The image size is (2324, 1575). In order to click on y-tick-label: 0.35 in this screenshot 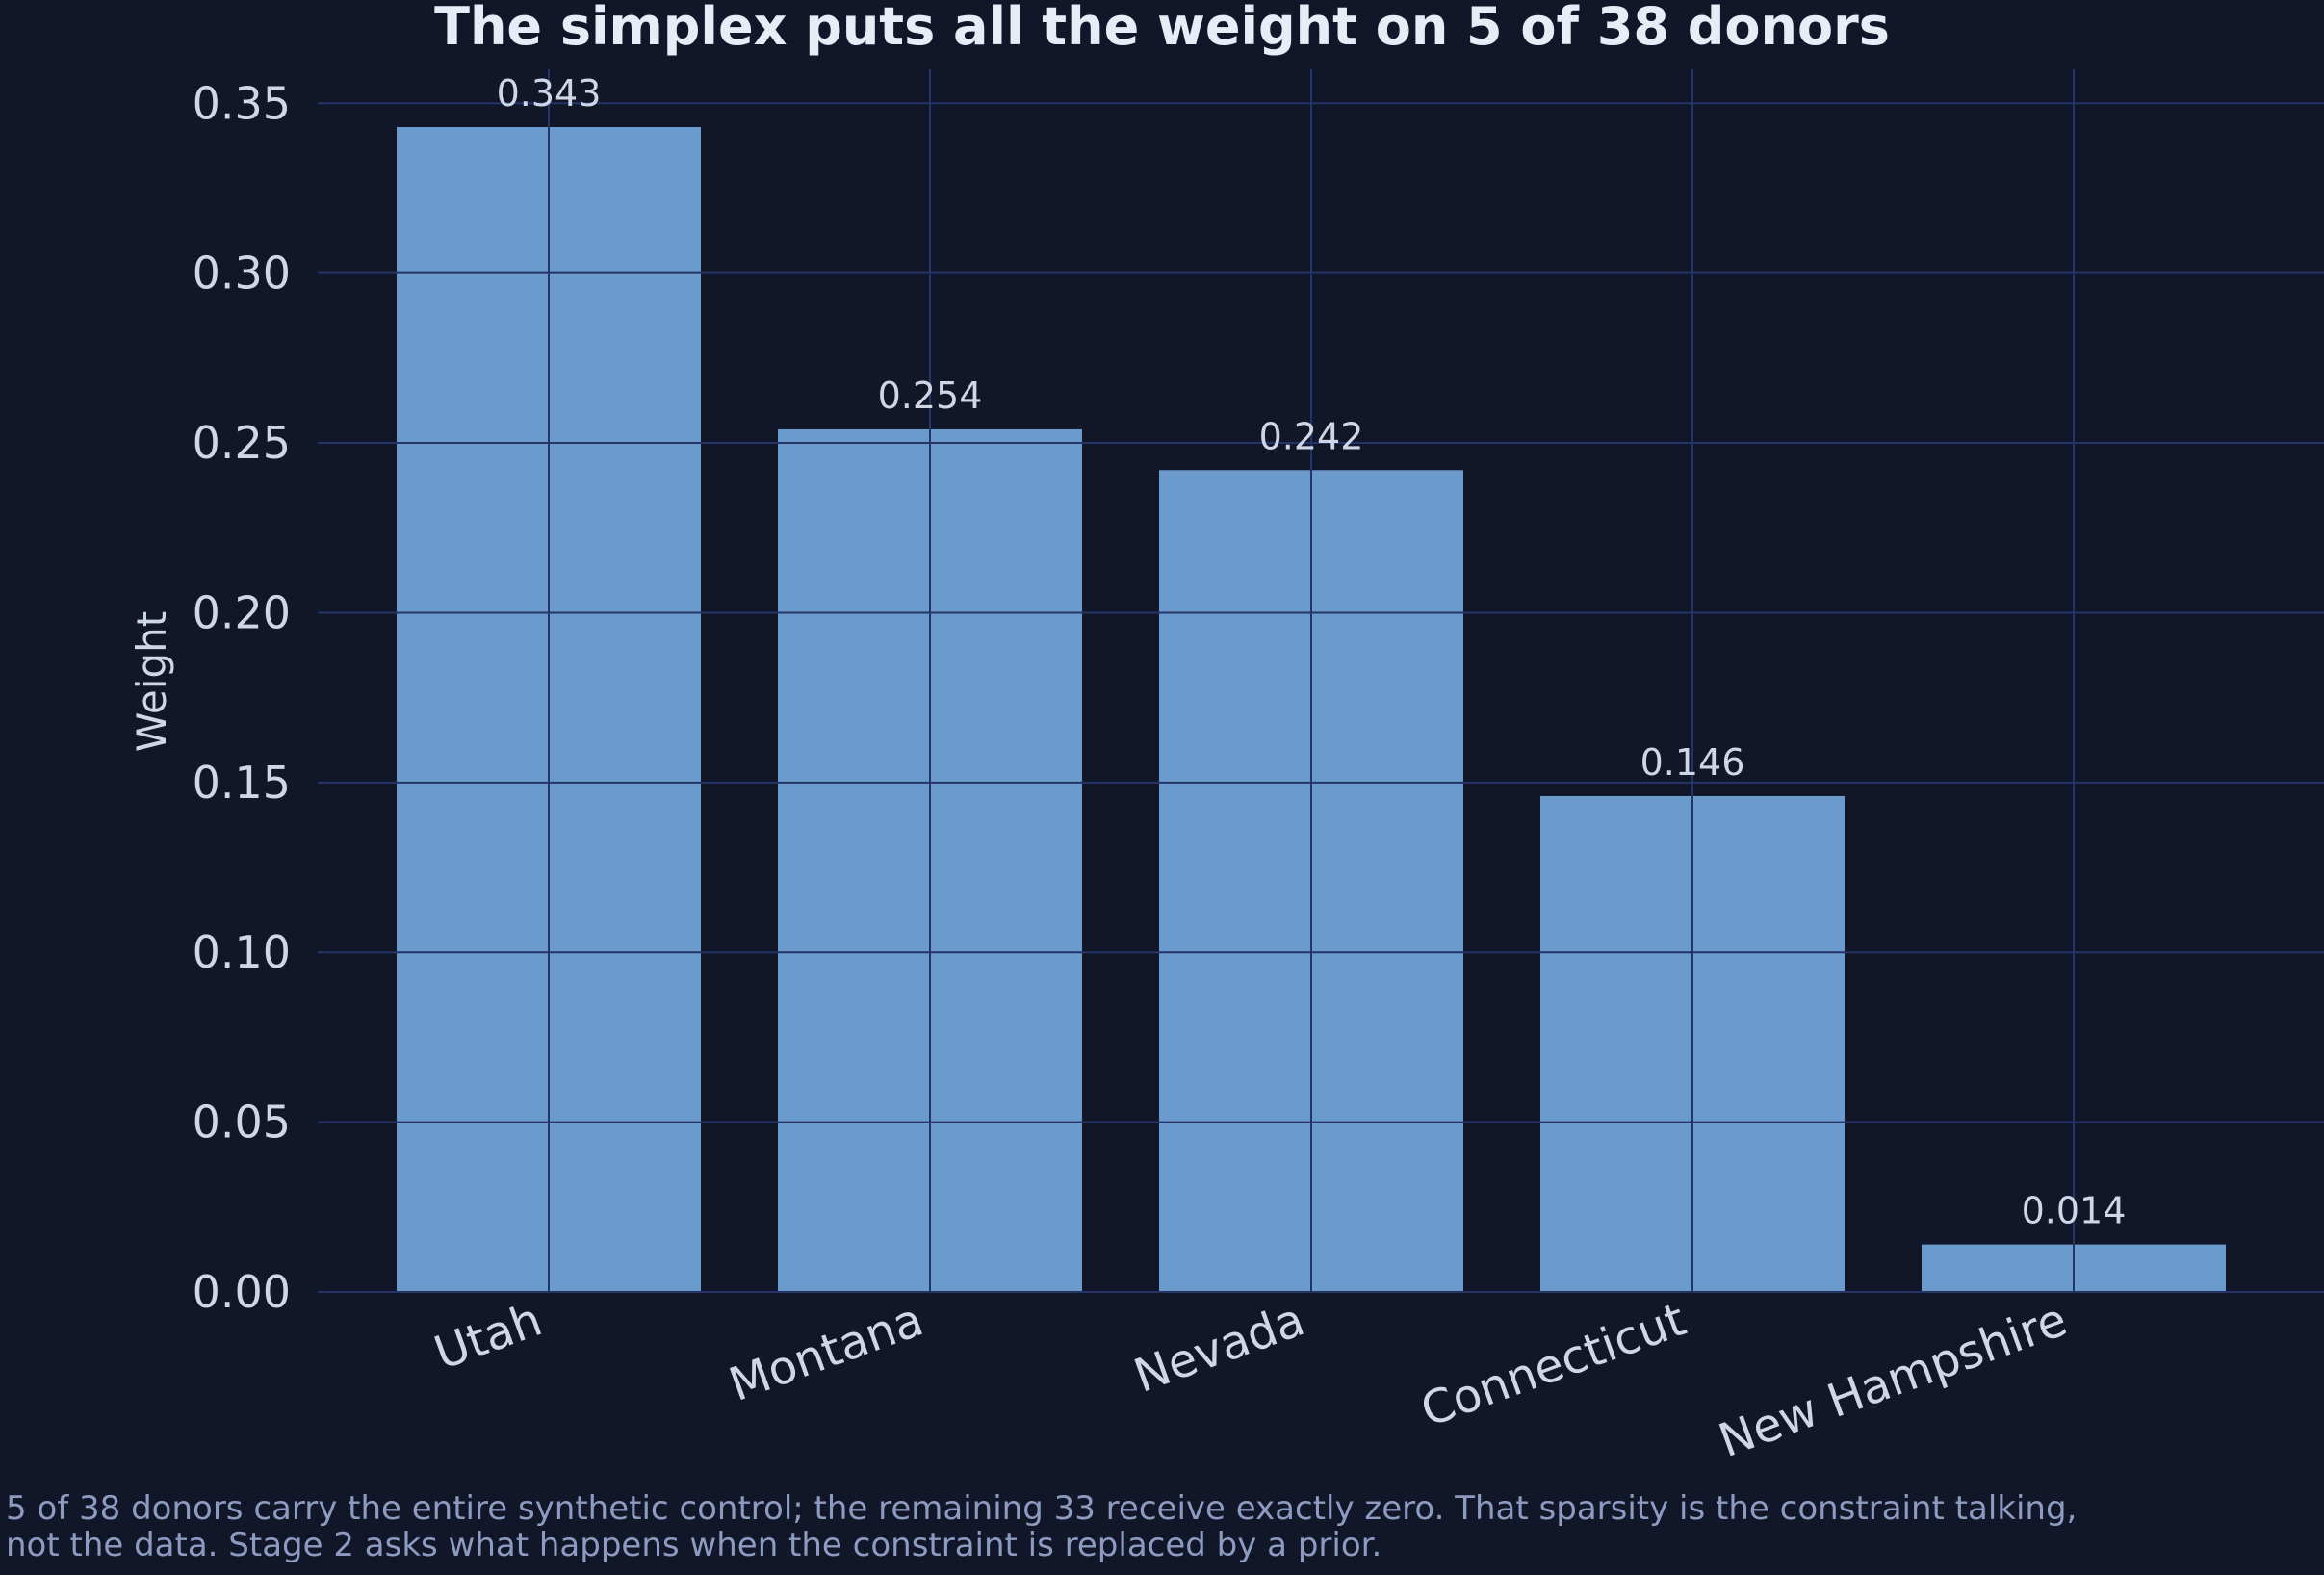, I will do `click(242, 103)`.